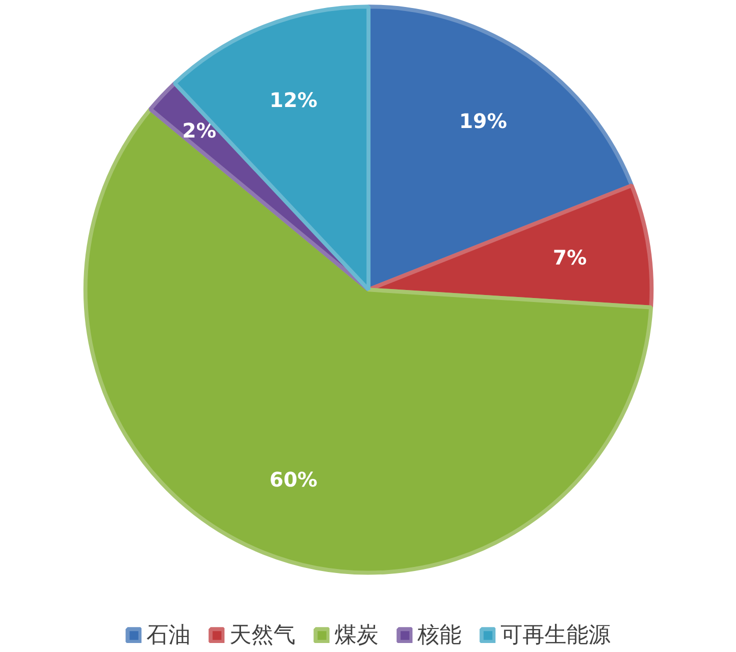 The width and height of the screenshot is (736, 652). What do you see at coordinates (294, 100) in the screenshot?
I see `data-label: 12%` at bounding box center [294, 100].